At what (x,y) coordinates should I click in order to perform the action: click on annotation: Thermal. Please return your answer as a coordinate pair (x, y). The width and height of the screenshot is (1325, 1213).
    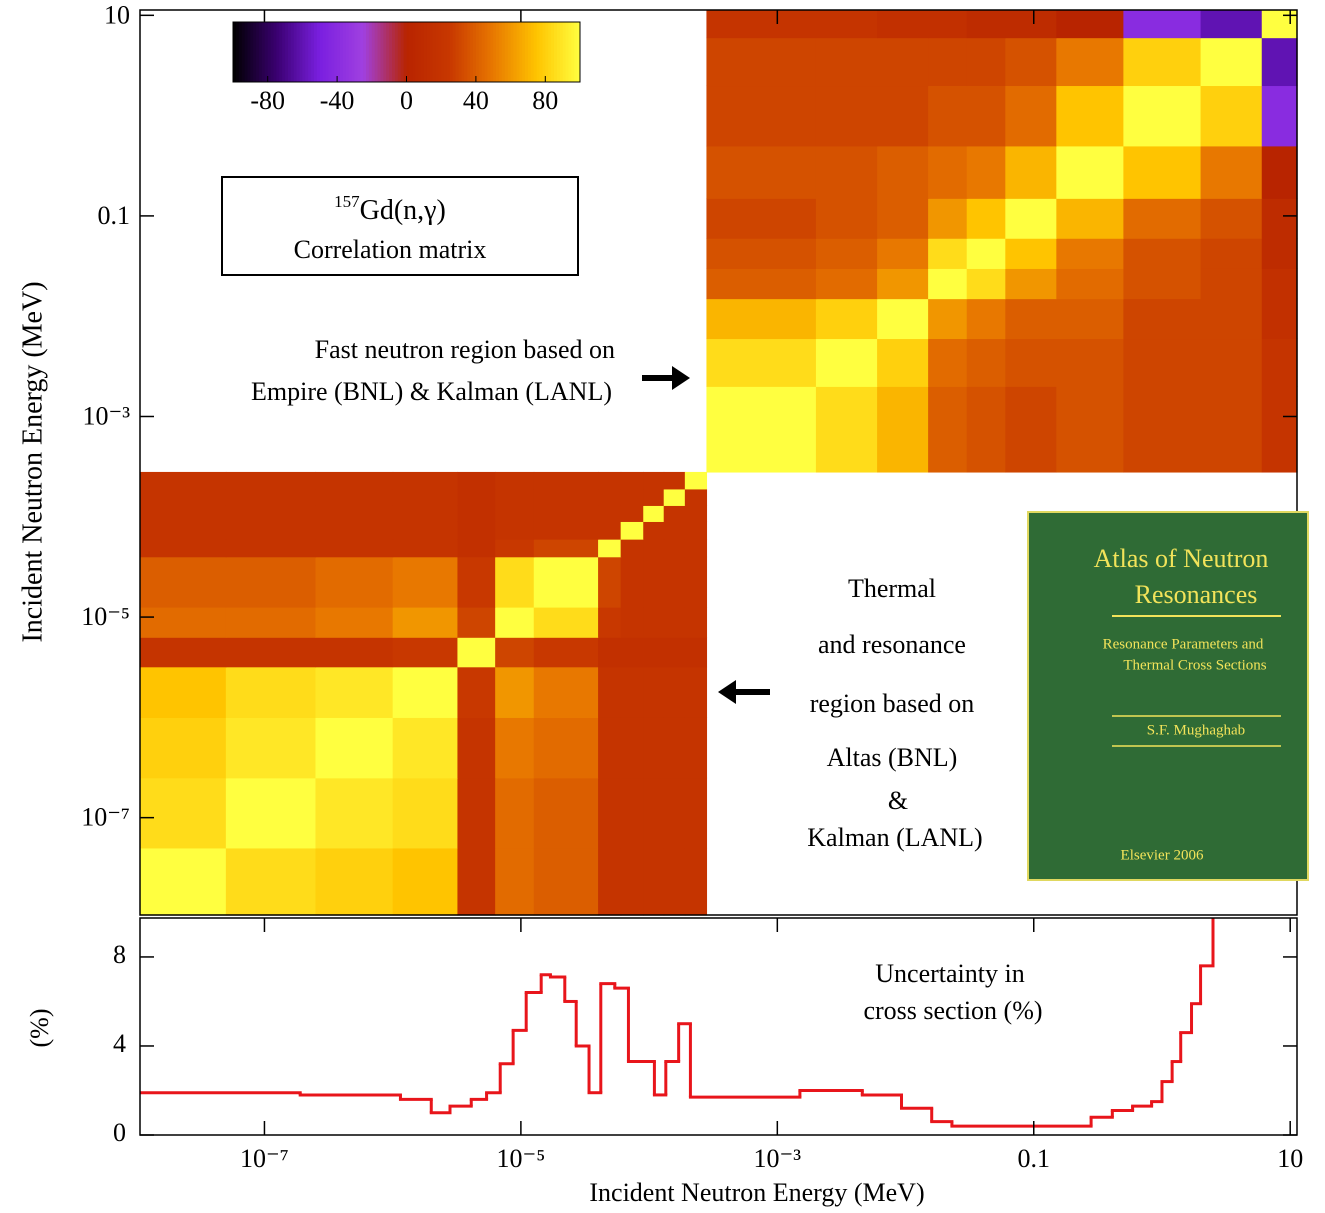
    Looking at the image, I should click on (892, 588).